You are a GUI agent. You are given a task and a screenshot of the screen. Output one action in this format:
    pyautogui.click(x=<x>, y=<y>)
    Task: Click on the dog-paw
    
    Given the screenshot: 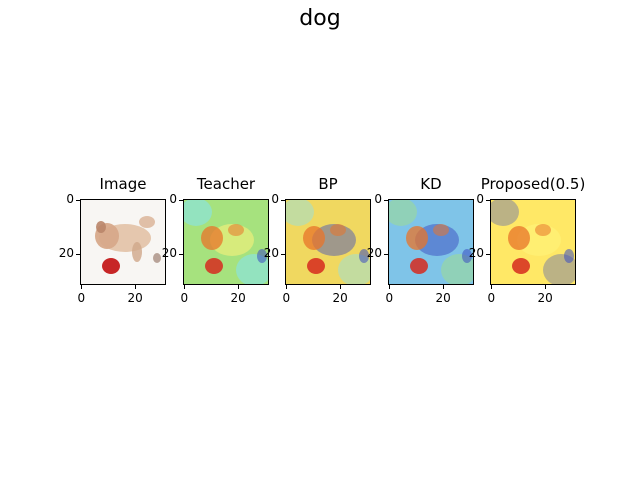 What is the action you would take?
    pyautogui.click(x=157, y=258)
    